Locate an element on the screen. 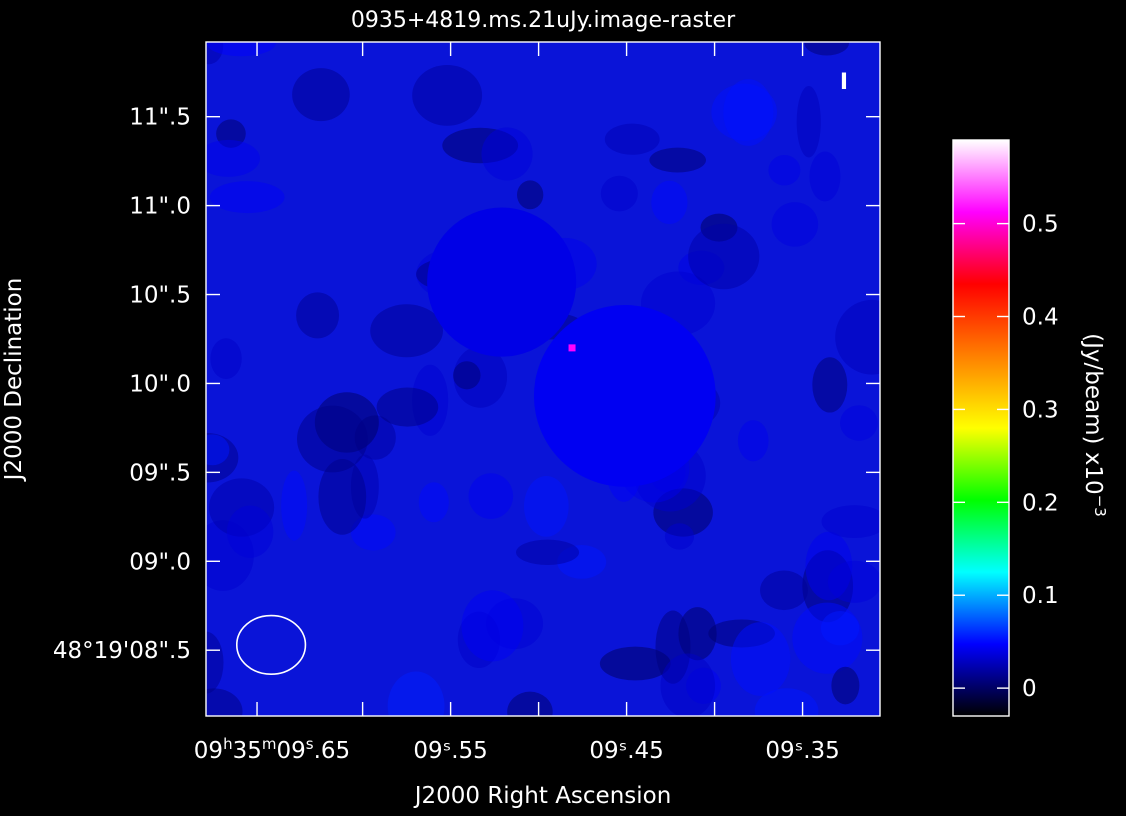  beam-ellipse is located at coordinates (271, 645).